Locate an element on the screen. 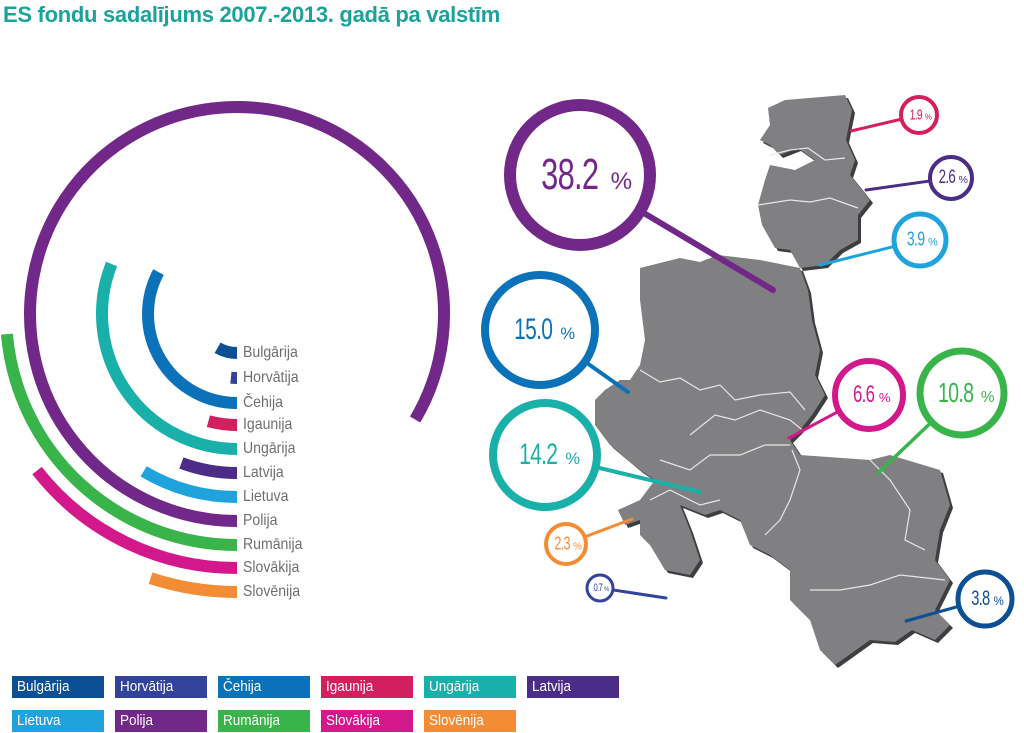 This screenshot has width=1024, height=733. legend-item: Bulgārija is located at coordinates (58, 687).